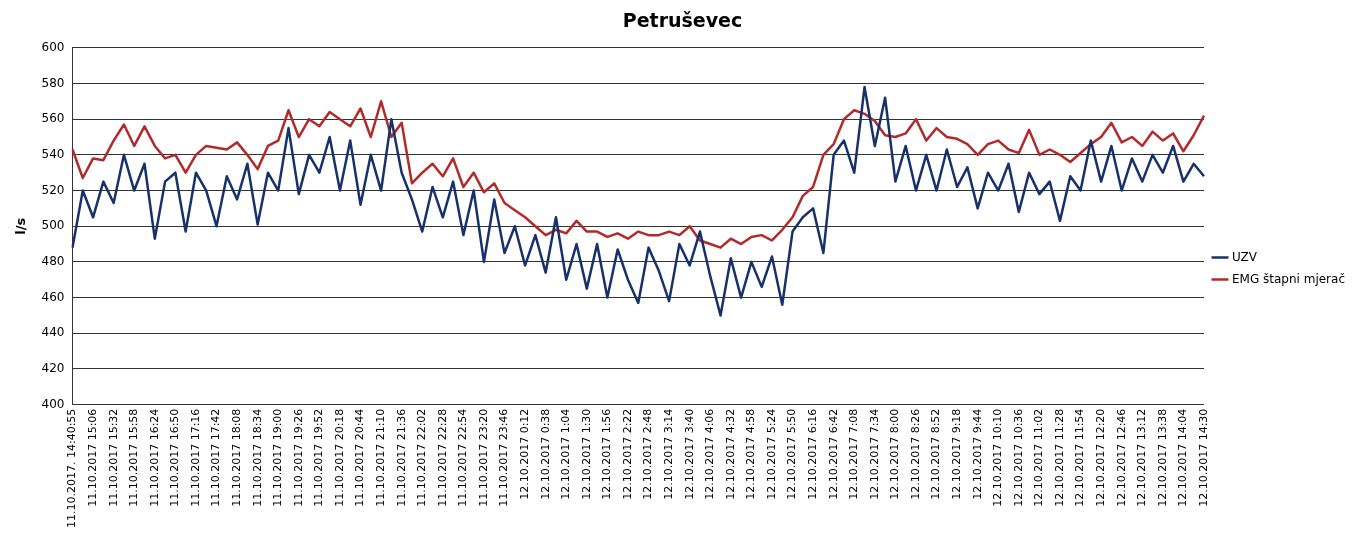  I want to click on x-tick-label: 12.10.2017 8:52, so click(936, 454).